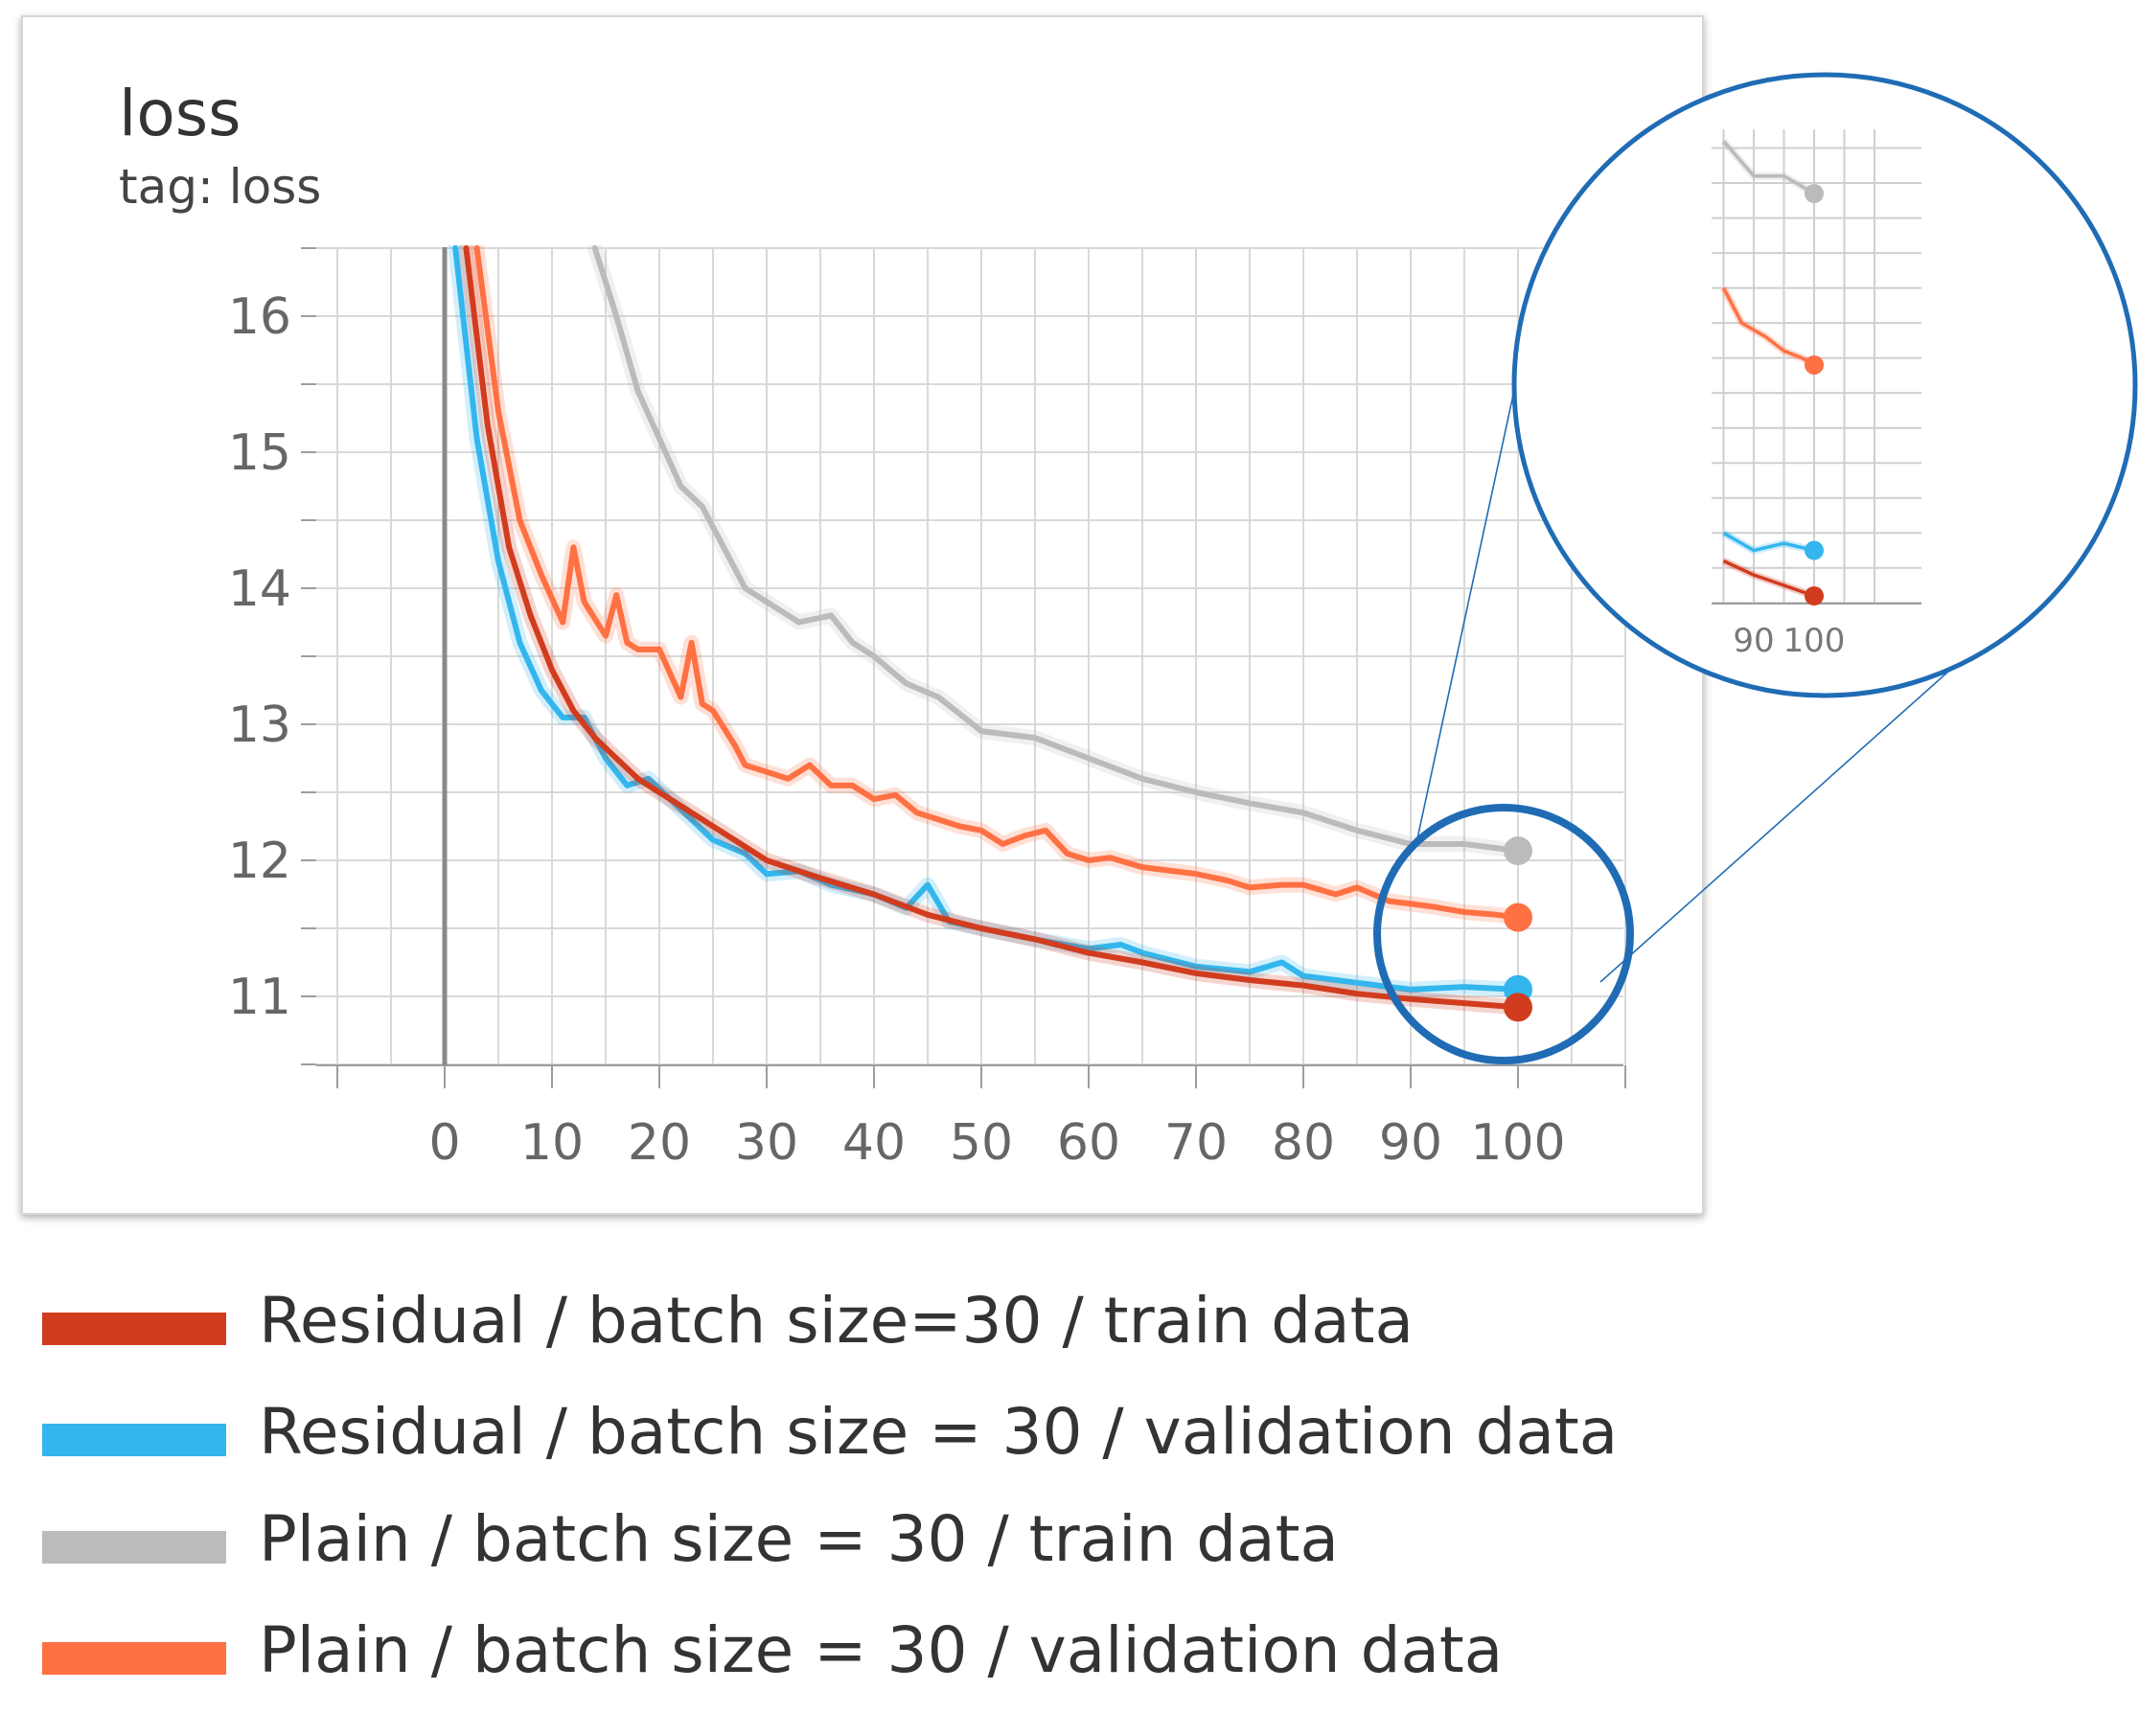 The width and height of the screenshot is (2139, 1736). I want to click on zoom-circle-border, so click(1824, 385).